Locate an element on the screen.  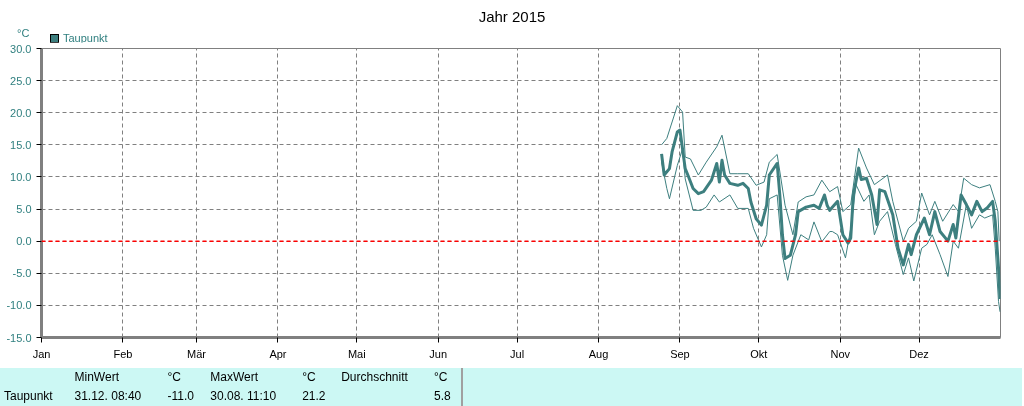
y-tick-label: 25.0 is located at coordinates (21, 80).